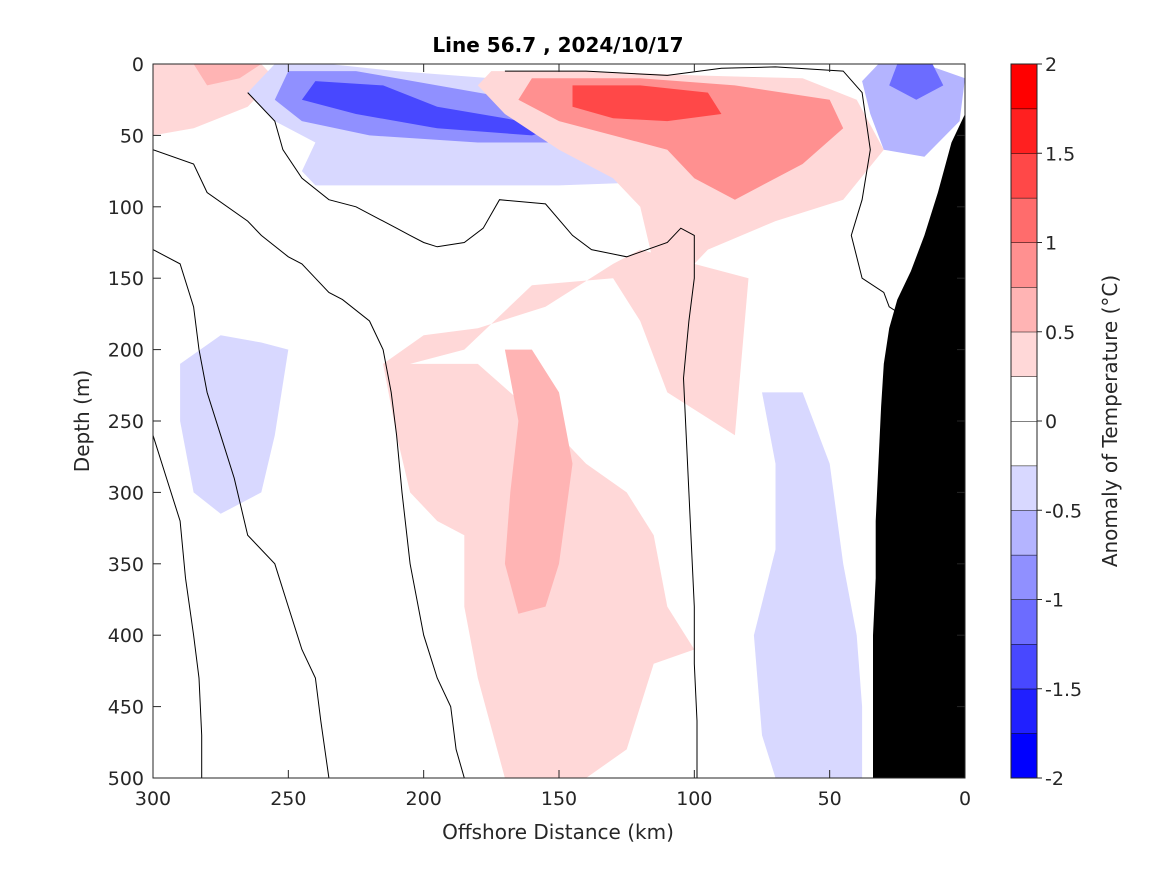  What do you see at coordinates (694, 799) in the screenshot?
I see `x-tick-label: 100` at bounding box center [694, 799].